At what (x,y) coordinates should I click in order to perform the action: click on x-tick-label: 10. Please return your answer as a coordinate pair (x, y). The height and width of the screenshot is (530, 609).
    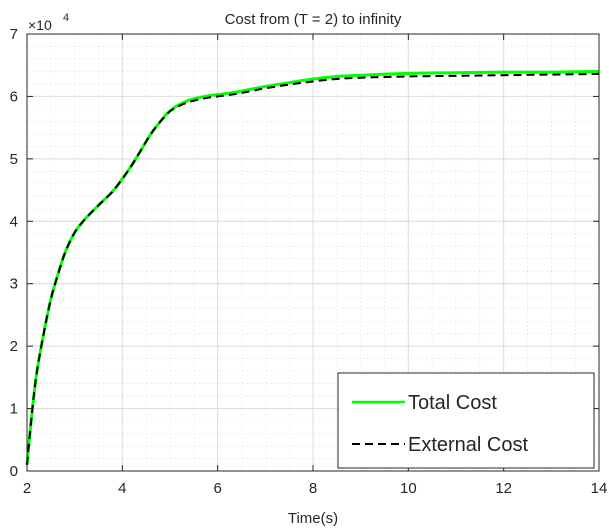
    Looking at the image, I should click on (408, 488).